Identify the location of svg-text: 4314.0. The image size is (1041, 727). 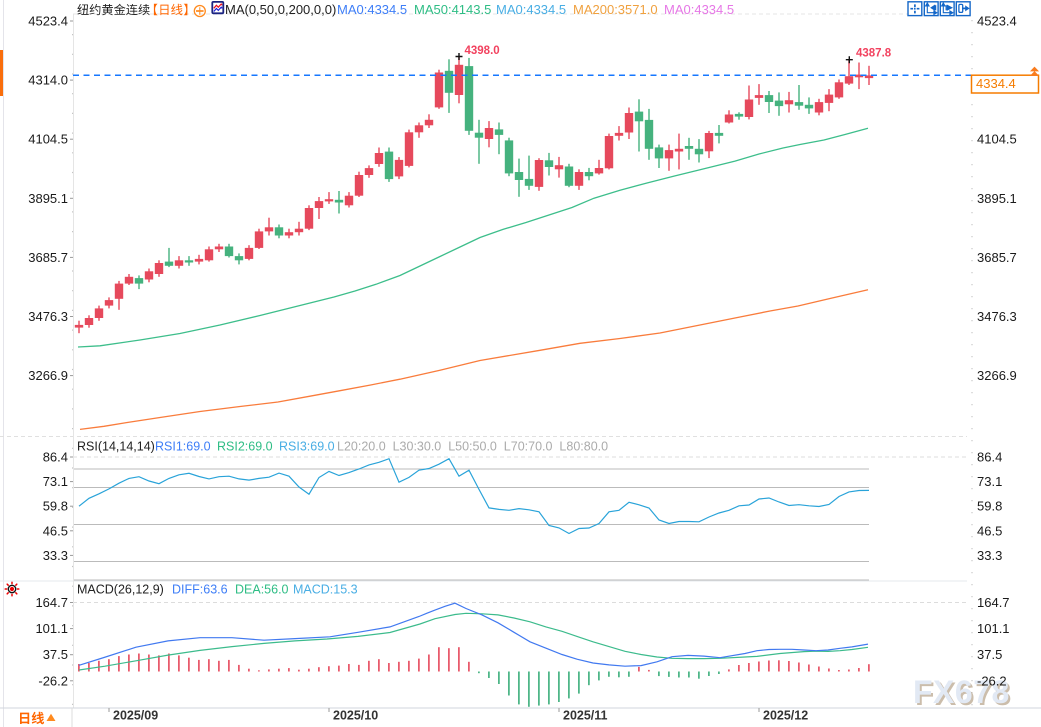
(48, 80).